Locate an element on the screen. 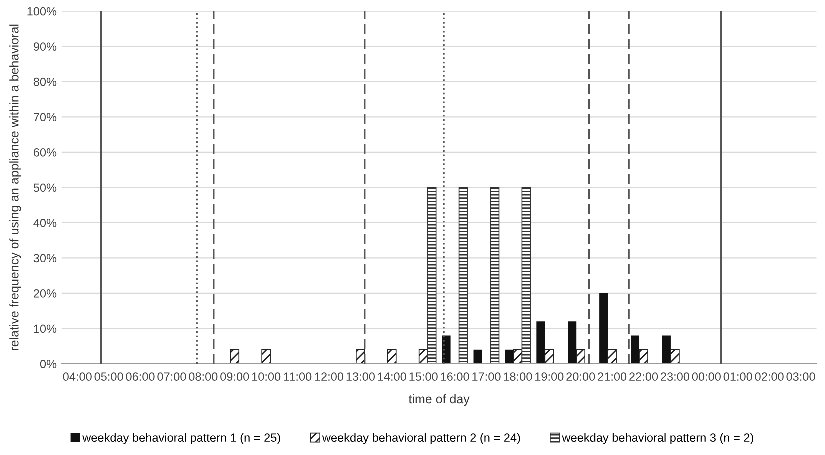 The image size is (825, 455). x-tick-label: 03:00 is located at coordinates (801, 377).